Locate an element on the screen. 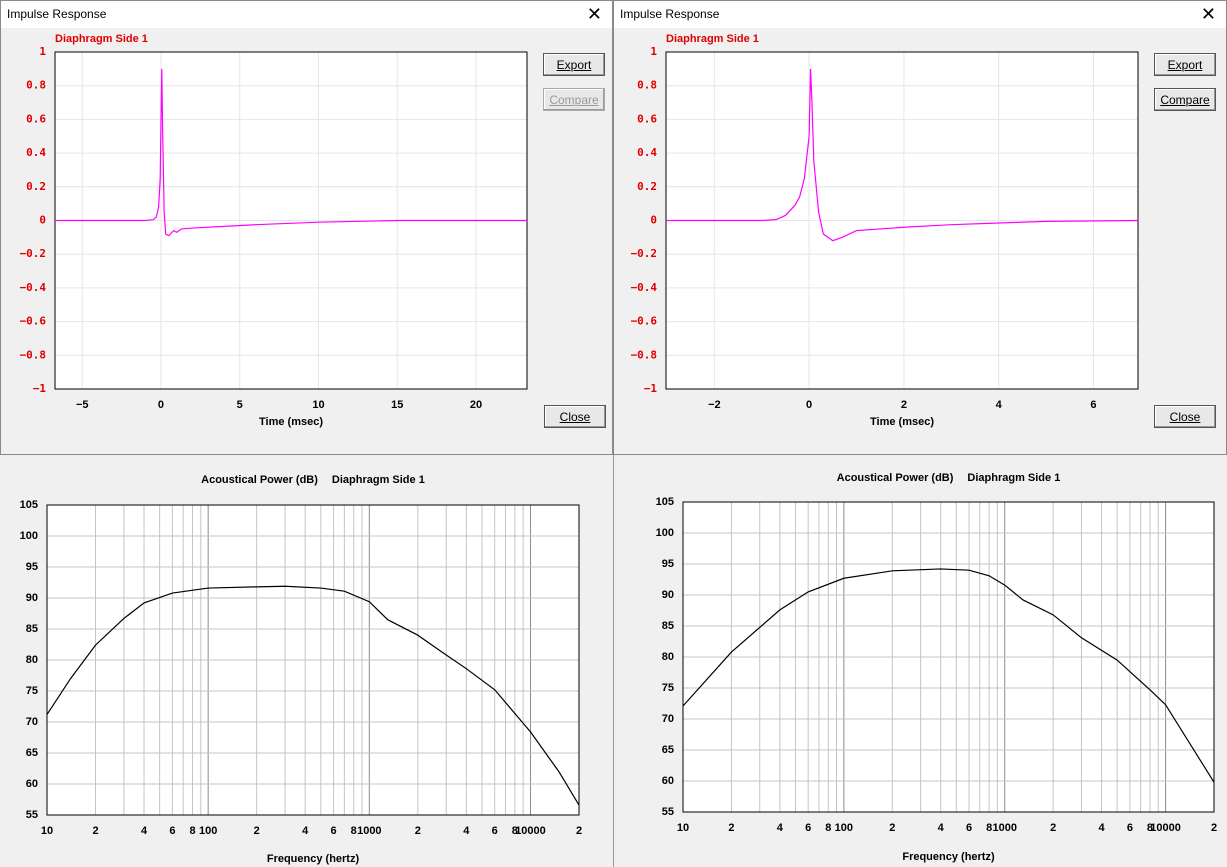 This screenshot has height=867, width=1227. y-tick-label: 90 is located at coordinates (32, 598).